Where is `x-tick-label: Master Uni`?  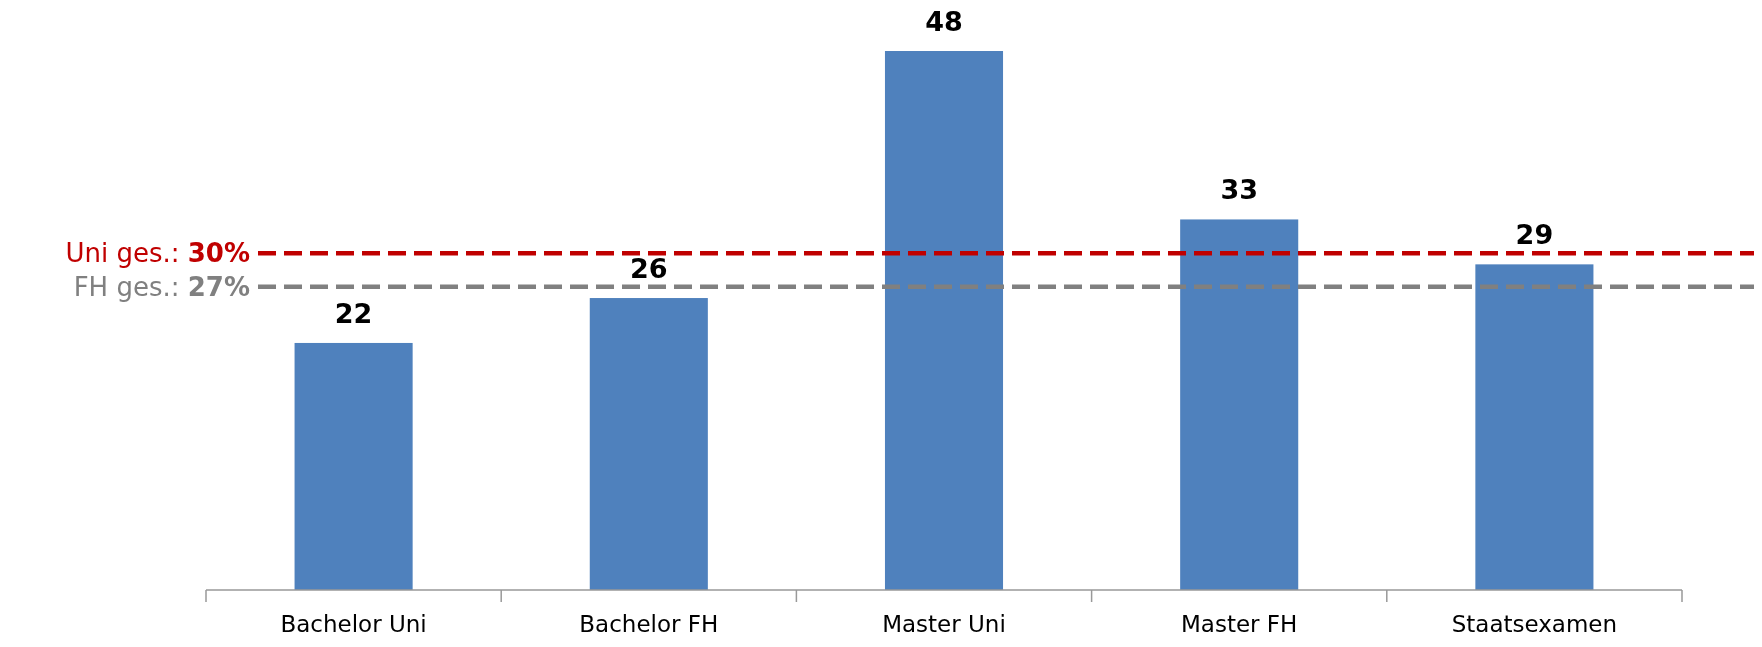
x-tick-label: Master Uni is located at coordinates (944, 624).